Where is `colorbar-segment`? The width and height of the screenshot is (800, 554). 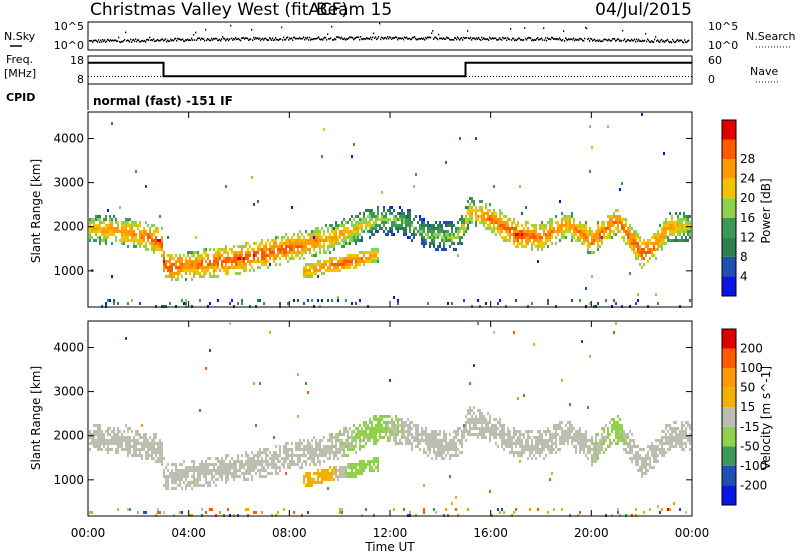
colorbar-segment is located at coordinates (729, 247).